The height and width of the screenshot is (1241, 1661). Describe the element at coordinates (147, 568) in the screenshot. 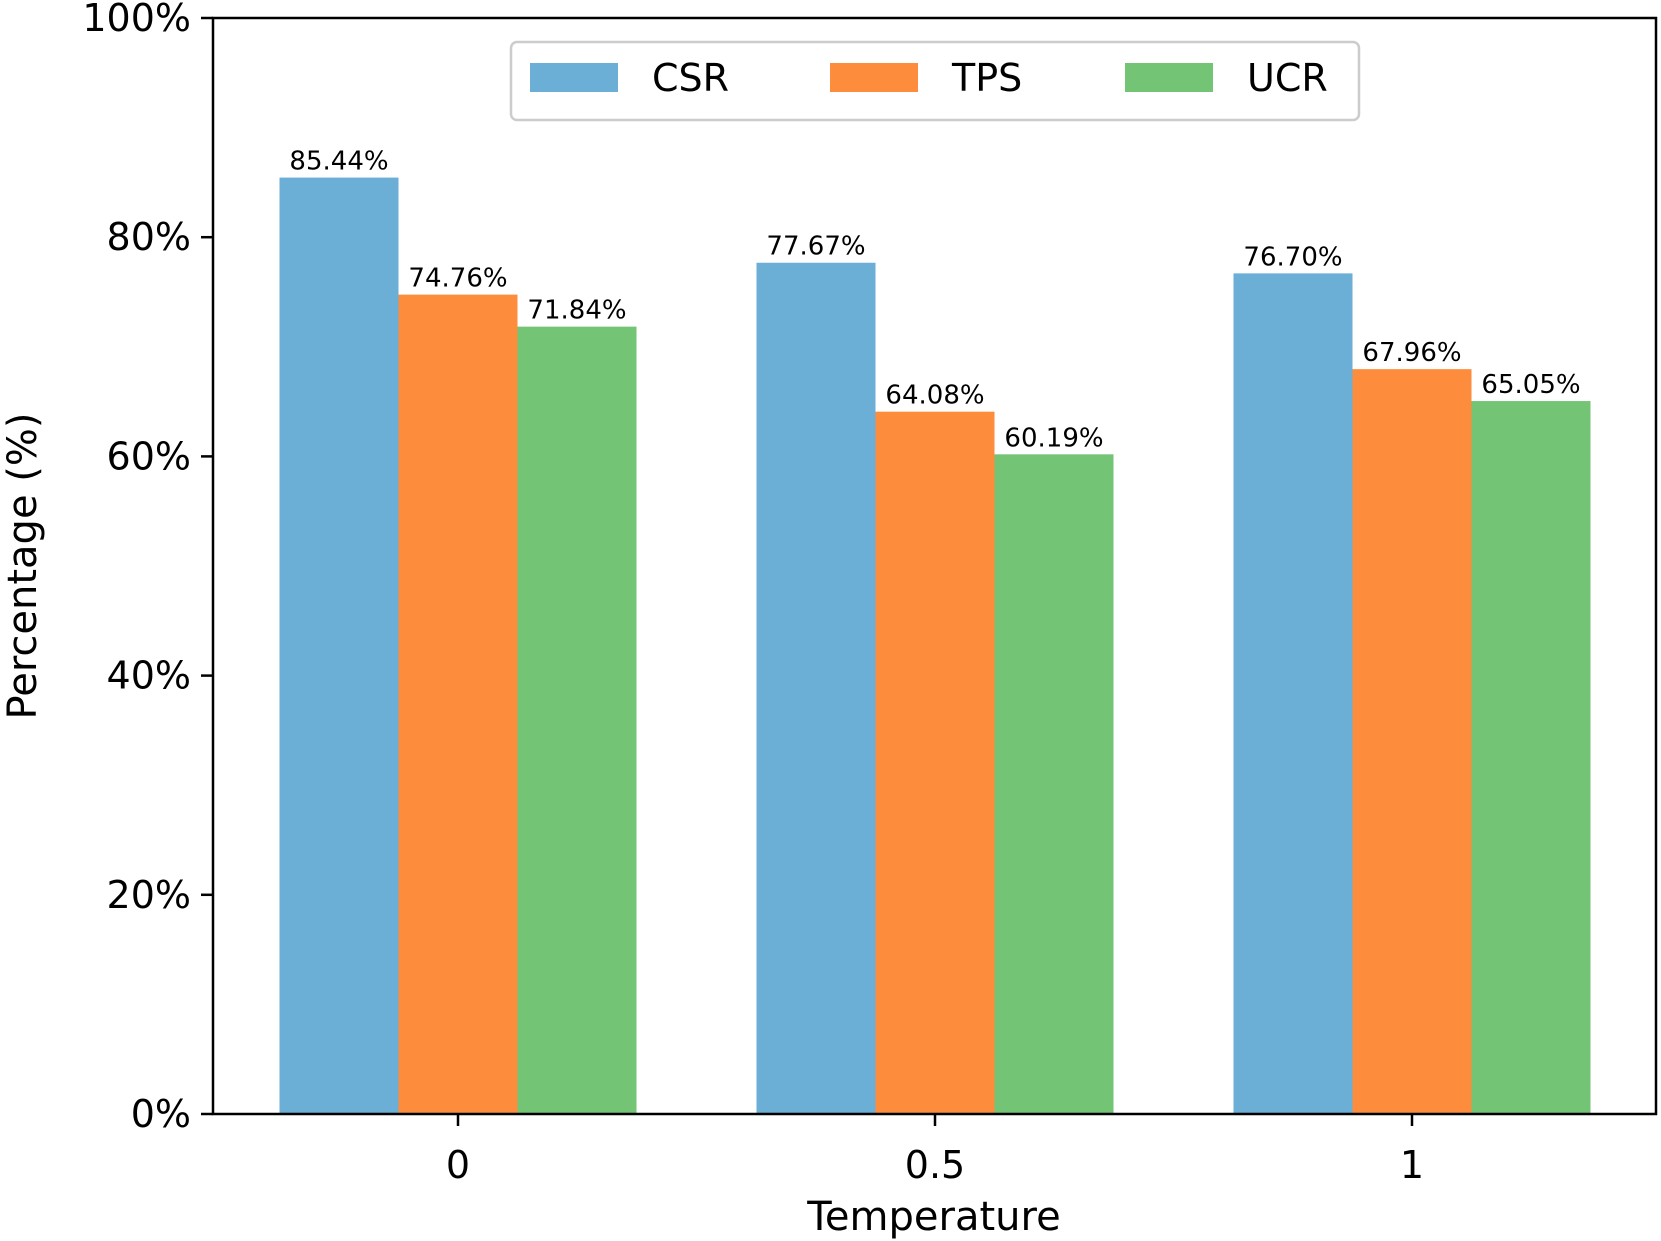

I see `y-axis: 0% 20% 40% 60% 80% 100%` at that location.